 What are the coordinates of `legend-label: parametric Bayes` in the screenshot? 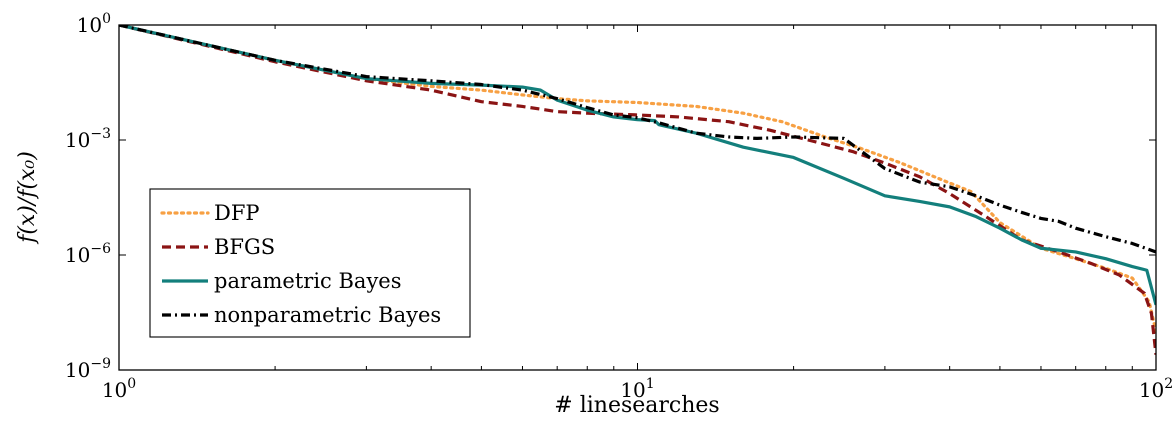 It's located at (308, 281).